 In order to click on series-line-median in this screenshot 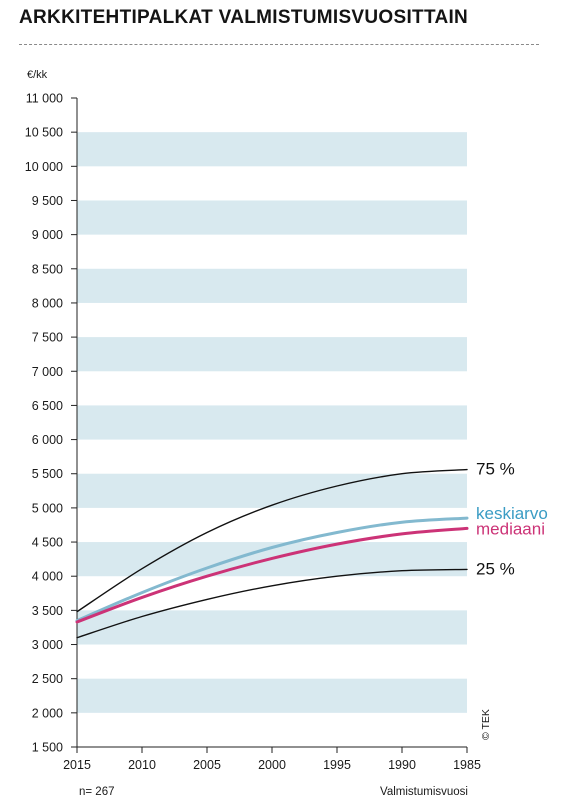, I will do `click(272, 575)`.